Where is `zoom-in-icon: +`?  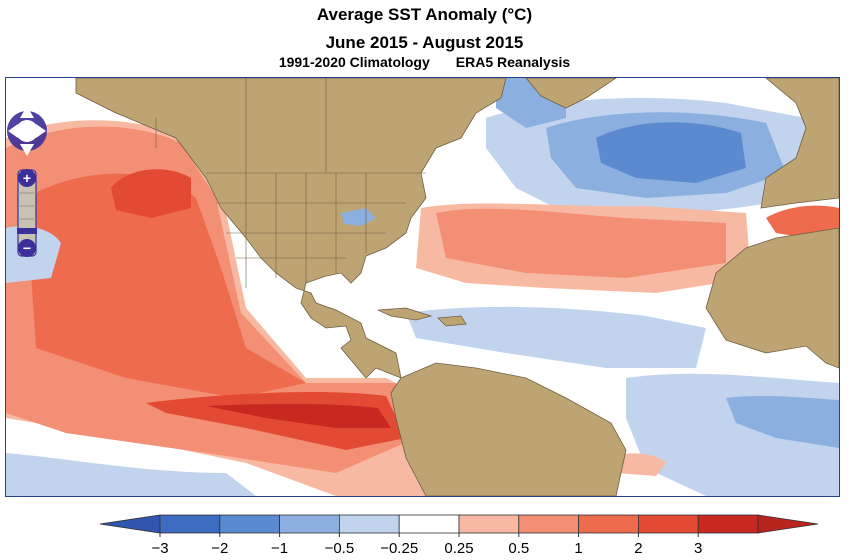 zoom-in-icon: + is located at coordinates (27, 178).